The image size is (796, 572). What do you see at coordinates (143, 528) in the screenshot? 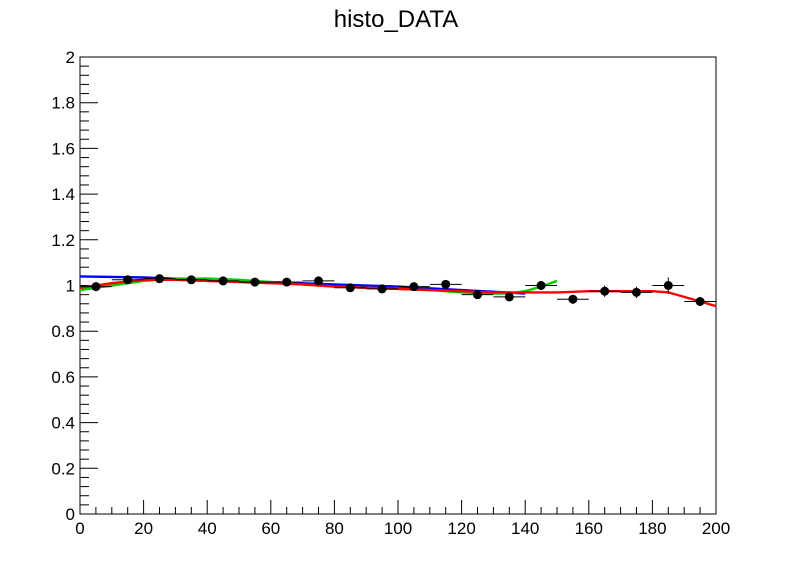
I see `x-tick-label: 20` at bounding box center [143, 528].